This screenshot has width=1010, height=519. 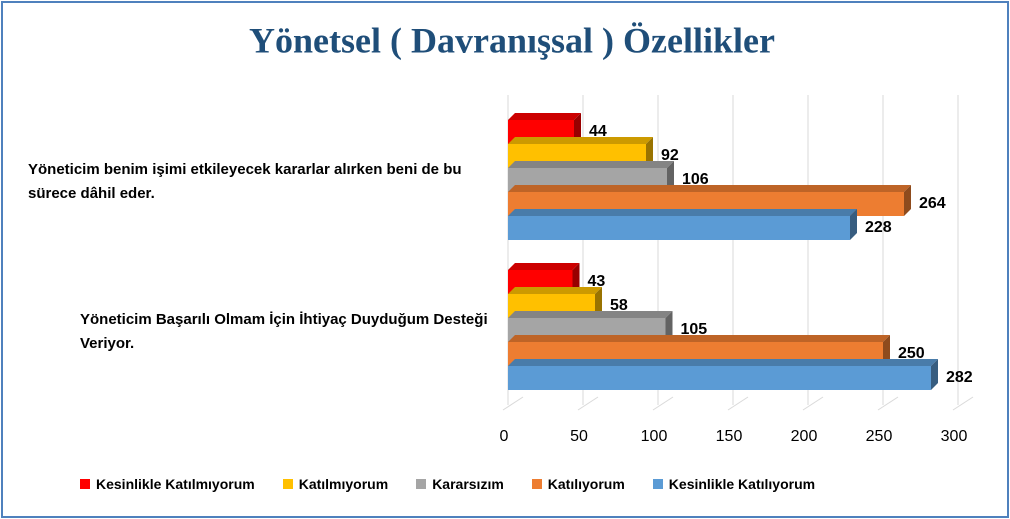 I want to click on legend-item: Kararsızım, so click(x=460, y=484).